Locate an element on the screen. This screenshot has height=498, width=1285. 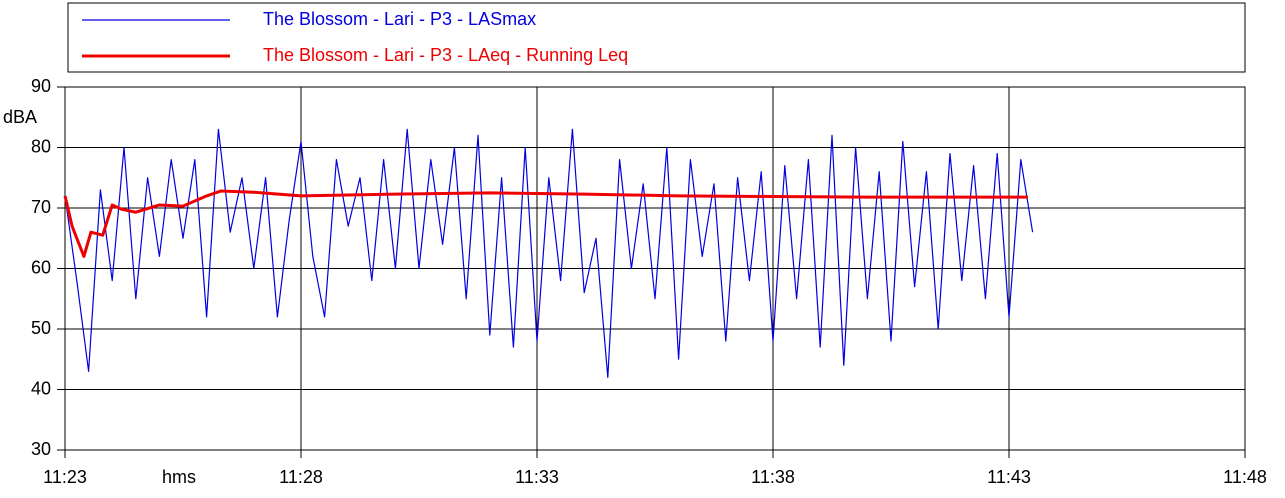
y-tick-label: 60 is located at coordinates (41, 267).